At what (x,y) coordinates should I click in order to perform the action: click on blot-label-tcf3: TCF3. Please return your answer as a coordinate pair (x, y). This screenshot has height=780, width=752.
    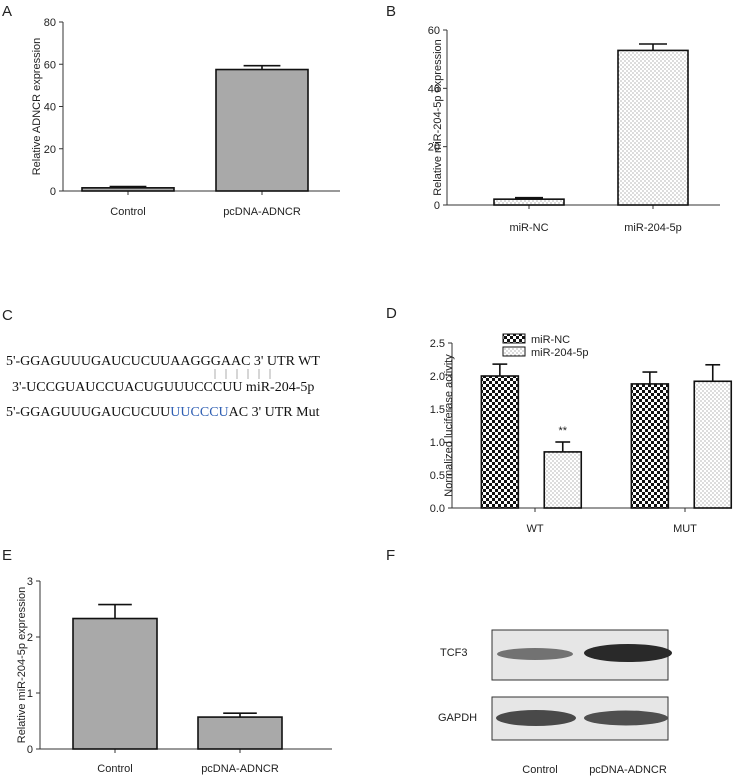
    Looking at the image, I should click on (454, 653).